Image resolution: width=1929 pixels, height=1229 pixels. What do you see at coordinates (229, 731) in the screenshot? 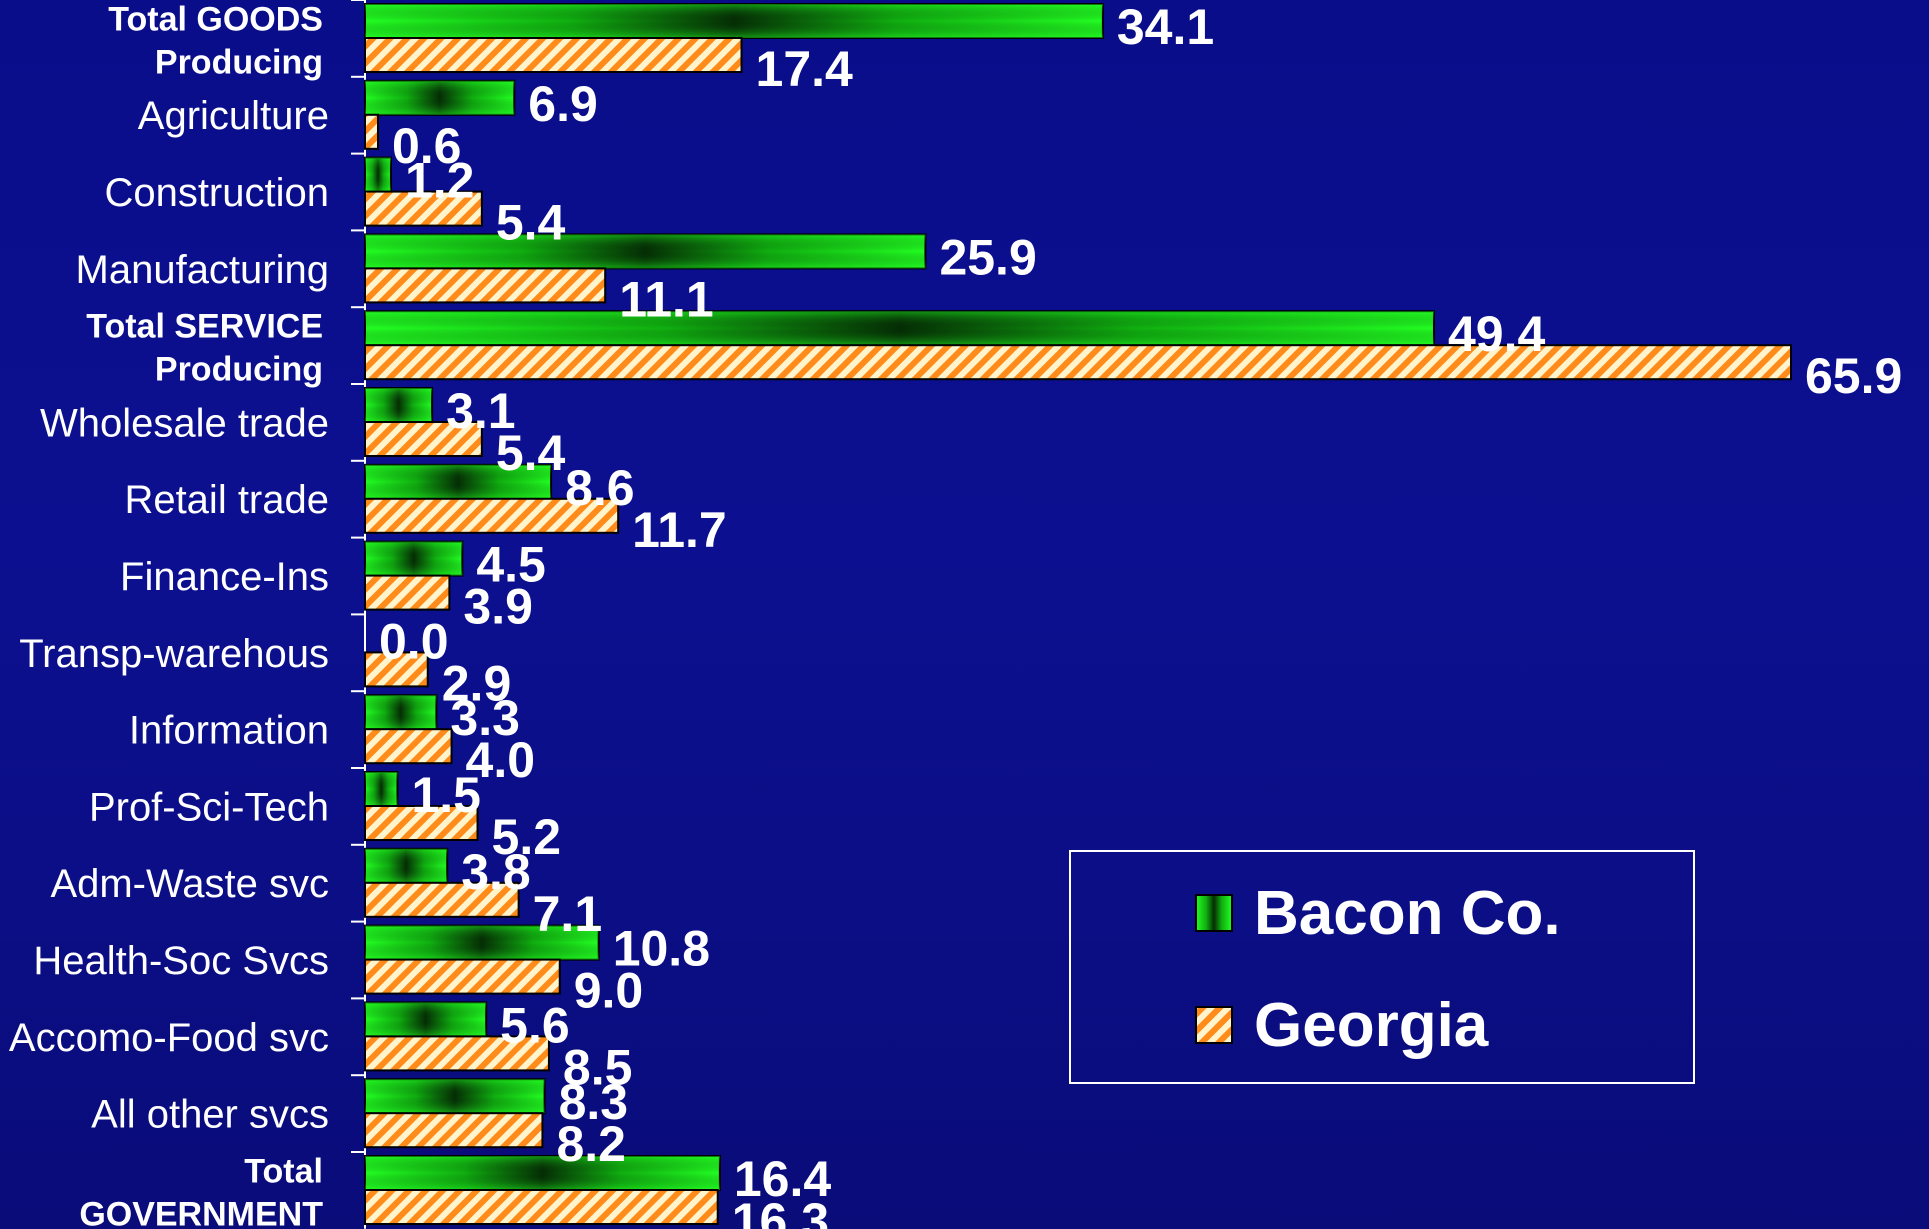
I see `category-label: Information` at bounding box center [229, 731].